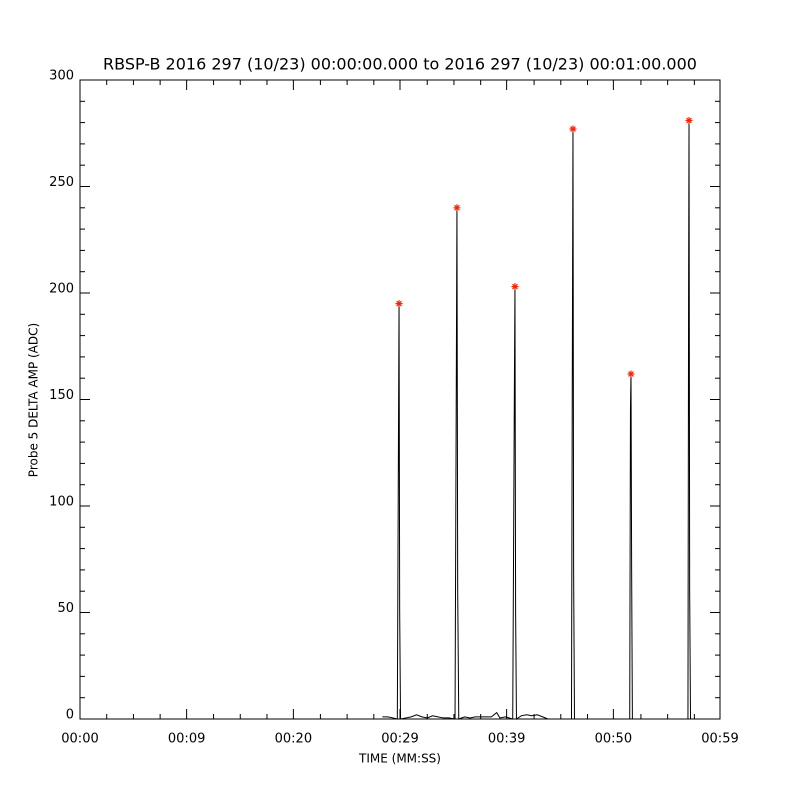 Image resolution: width=800 pixels, height=800 pixels. Describe the element at coordinates (186, 739) in the screenshot. I see `x-tick-label: 00:09` at that location.